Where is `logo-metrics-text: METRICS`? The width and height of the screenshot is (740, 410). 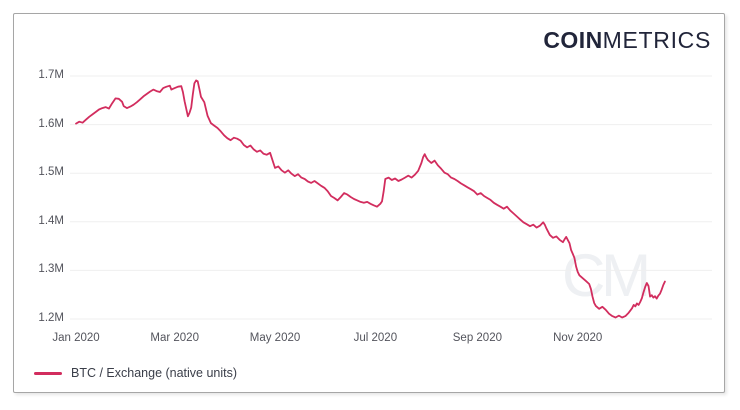 logo-metrics-text: METRICS is located at coordinates (656, 40).